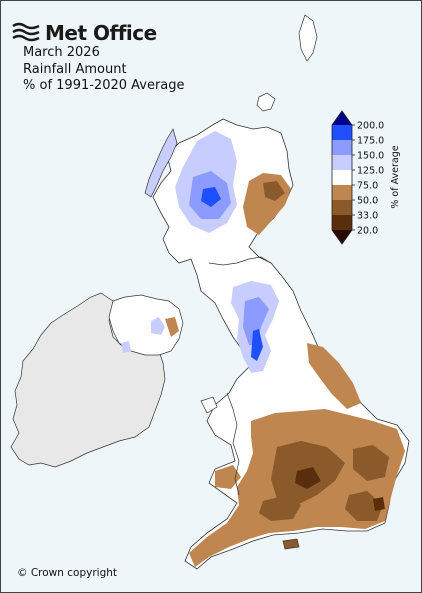 Image resolution: width=422 pixels, height=593 pixels. Describe the element at coordinates (370, 156) in the screenshot. I see `legend-tick-label: 150.0` at that location.